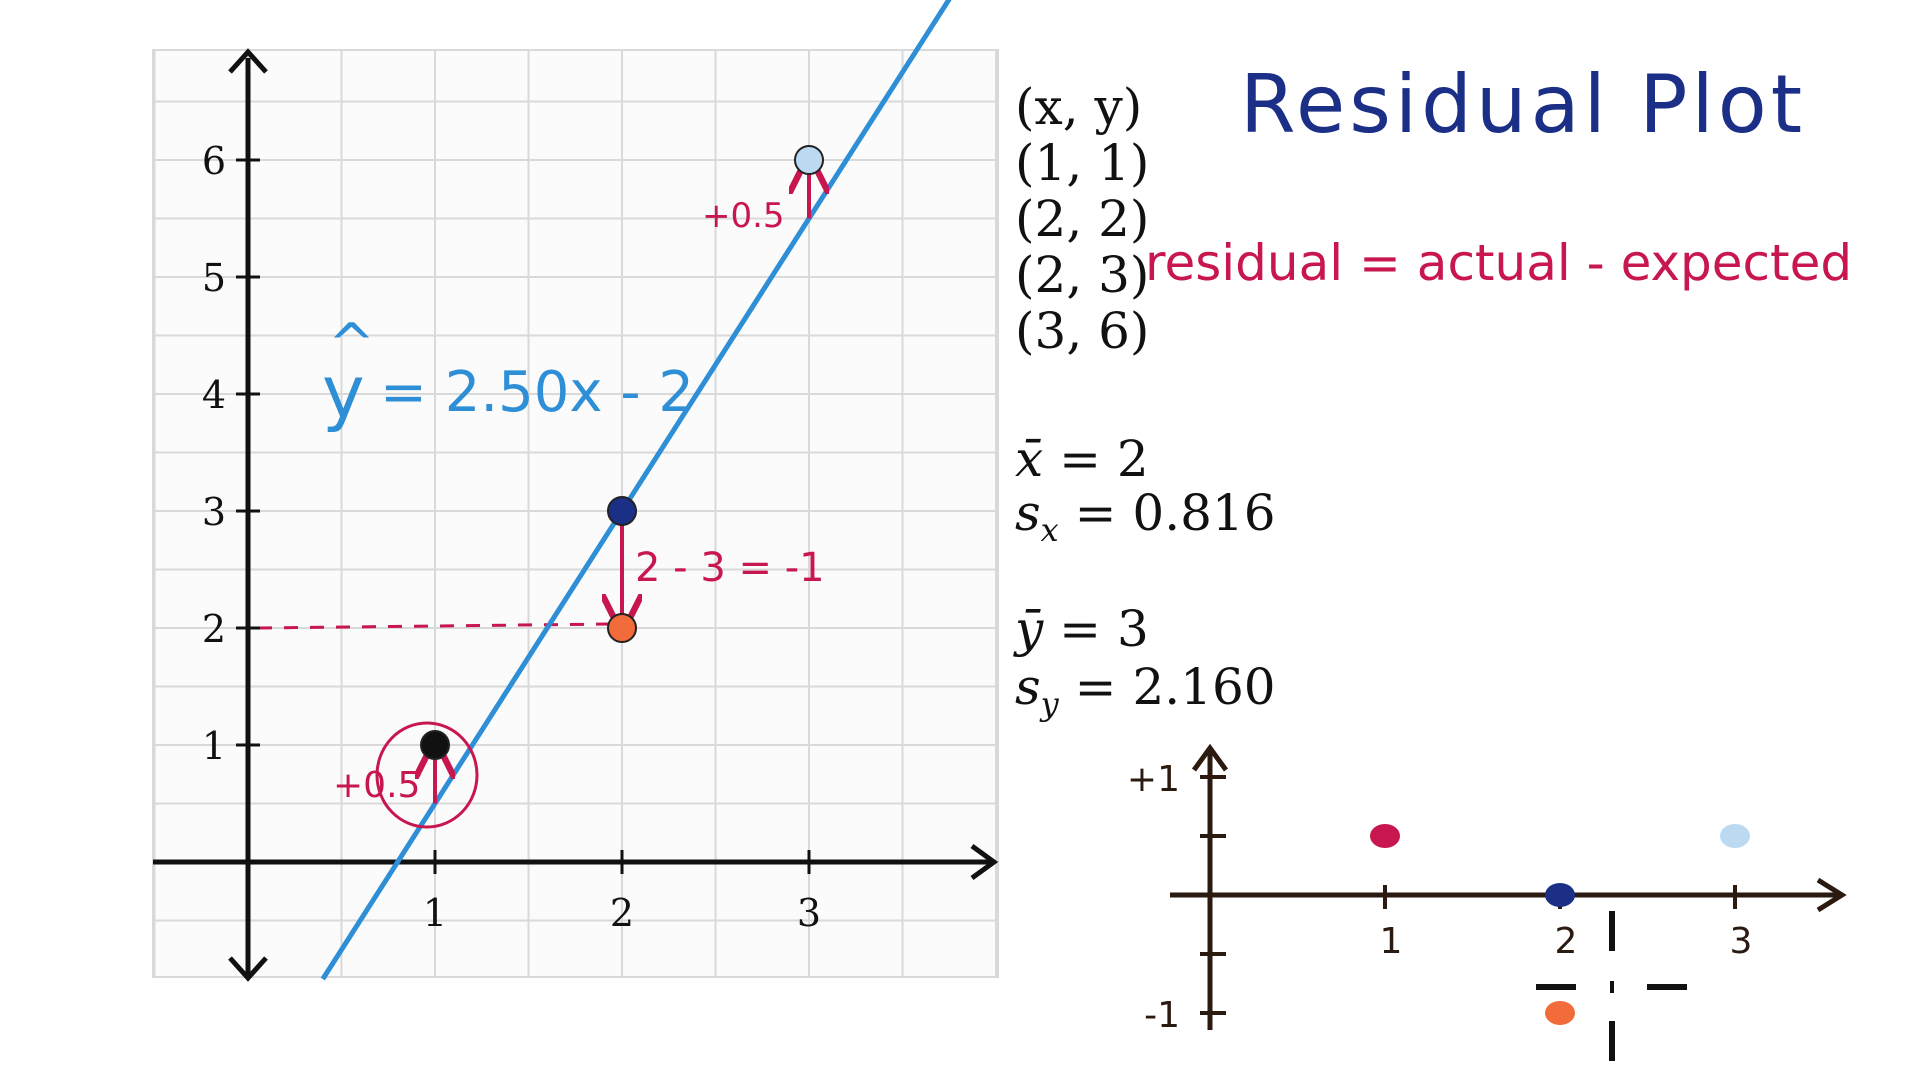  I want to click on x-tick-label: 2, so click(622, 913).